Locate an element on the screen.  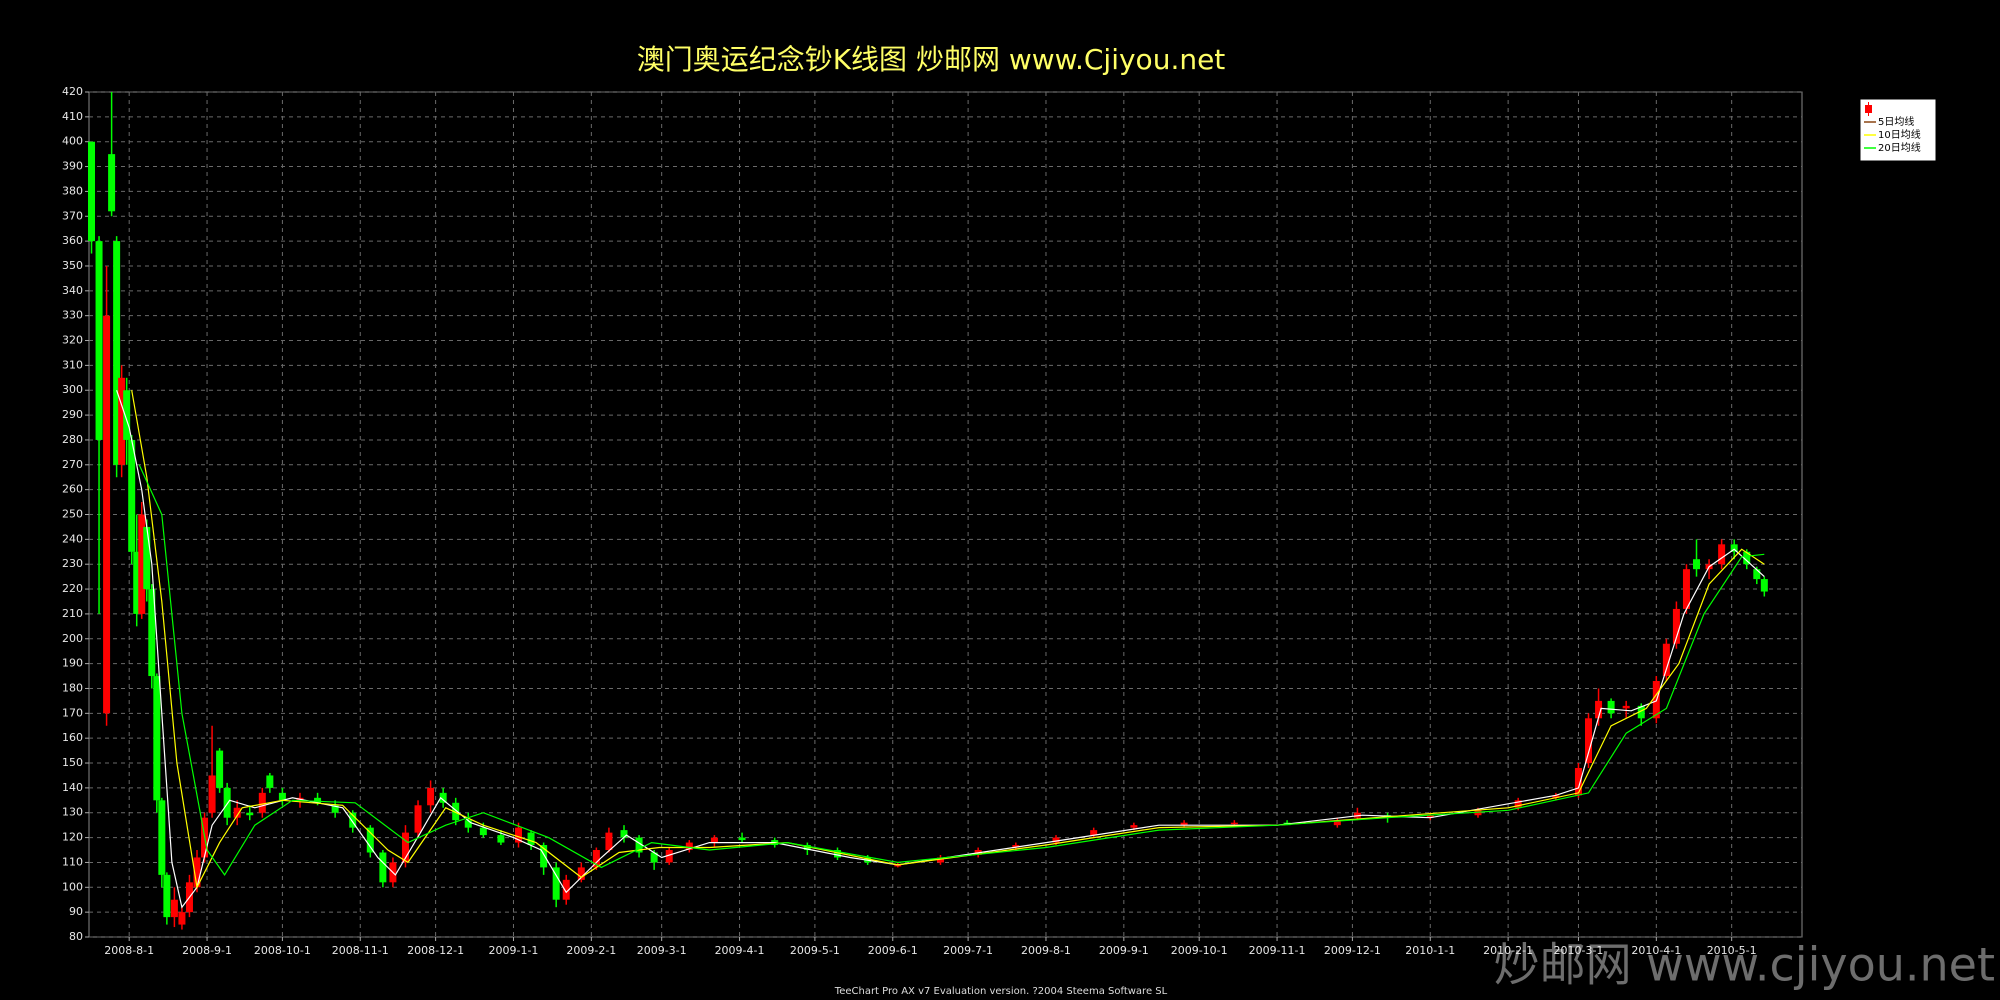
x-tick-label: 2008-11-1 is located at coordinates (360, 950).